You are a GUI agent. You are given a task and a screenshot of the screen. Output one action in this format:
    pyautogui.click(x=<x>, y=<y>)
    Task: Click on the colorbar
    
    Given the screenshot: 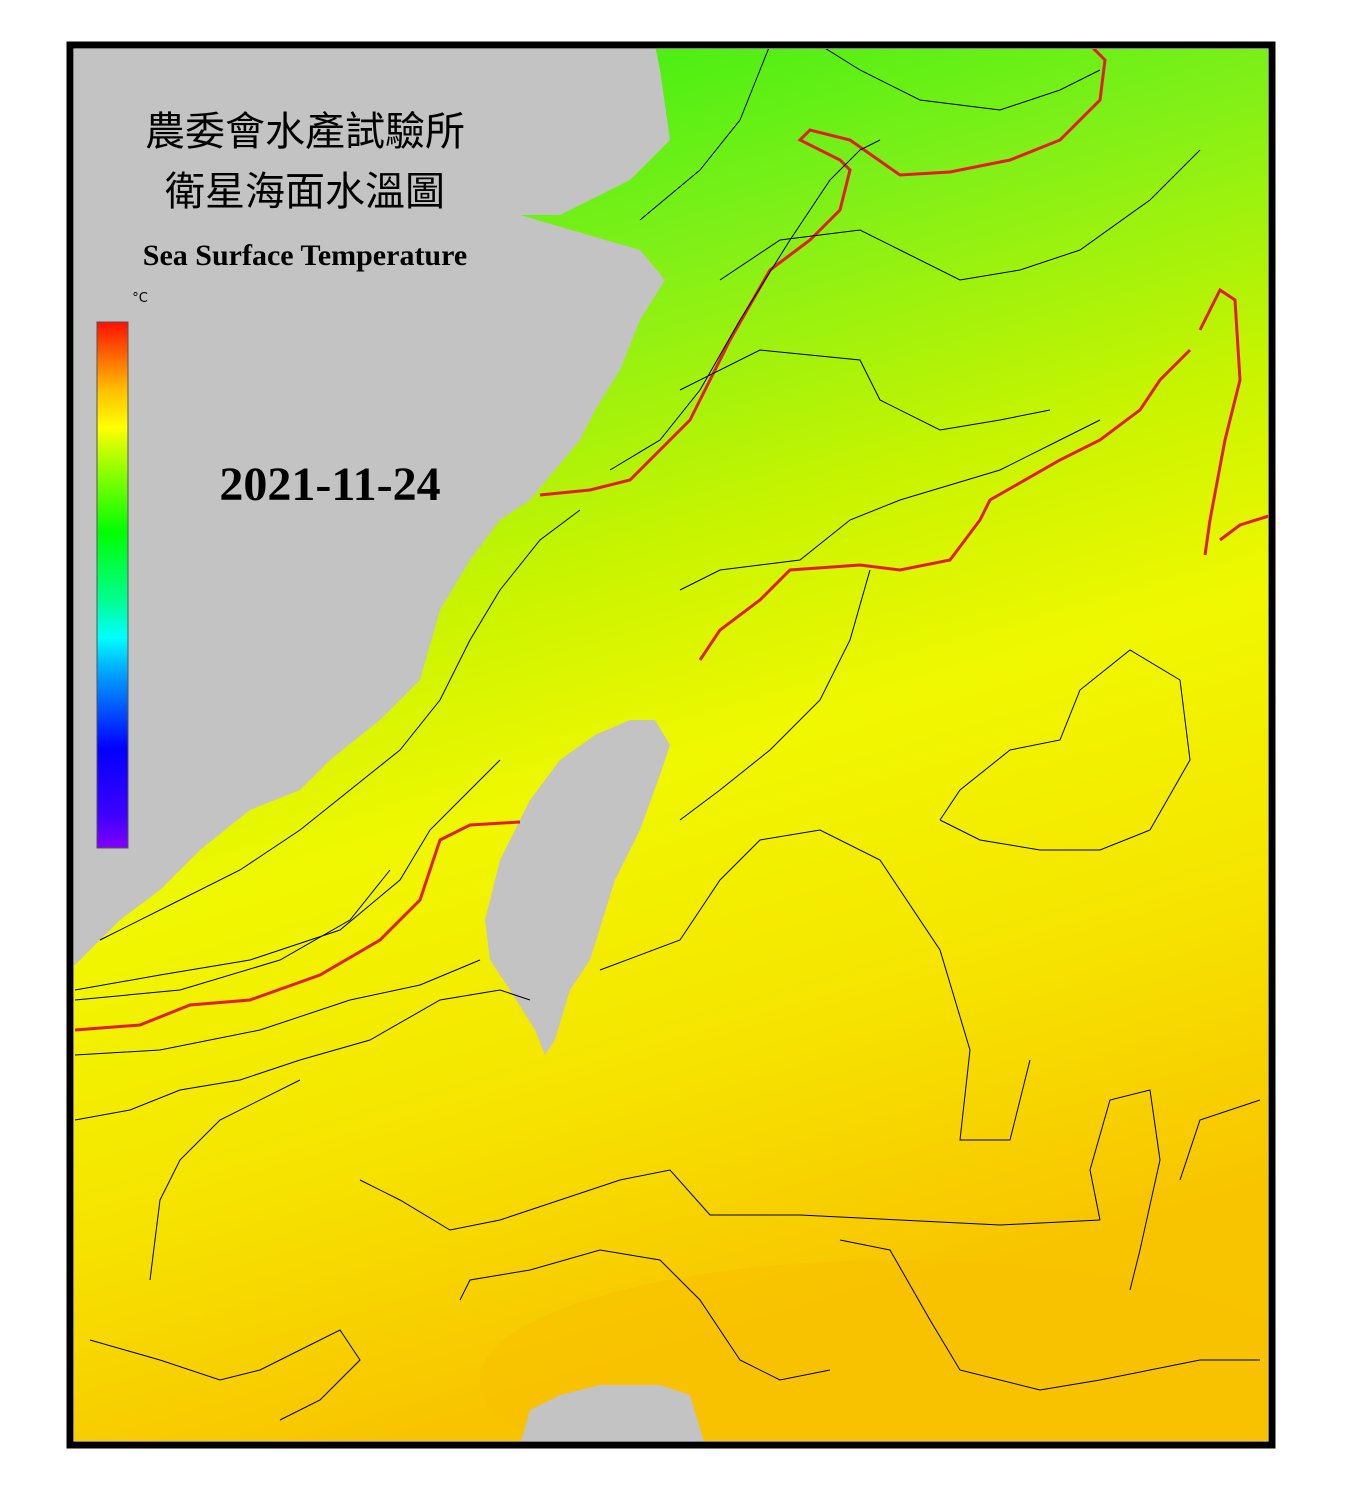 What is the action you would take?
    pyautogui.click(x=112, y=585)
    